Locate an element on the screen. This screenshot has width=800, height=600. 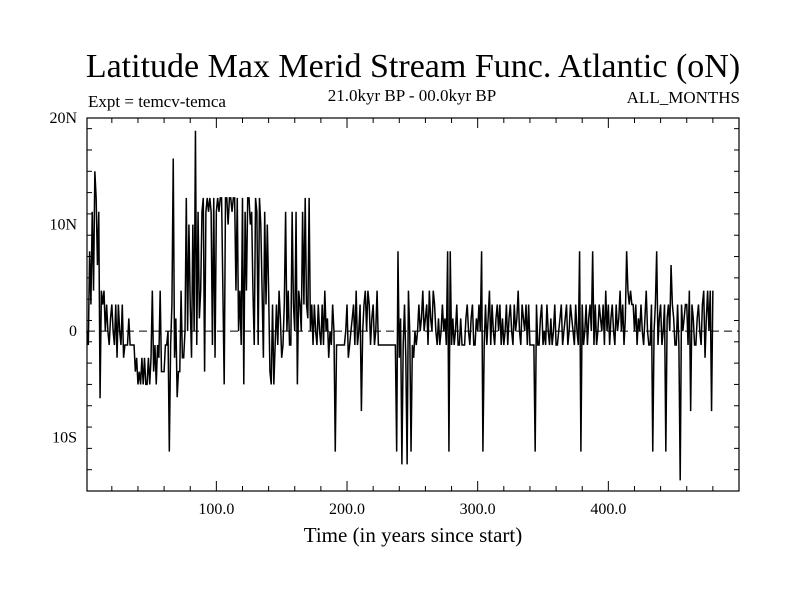
x-tick-label: 100.0 is located at coordinates (216, 509).